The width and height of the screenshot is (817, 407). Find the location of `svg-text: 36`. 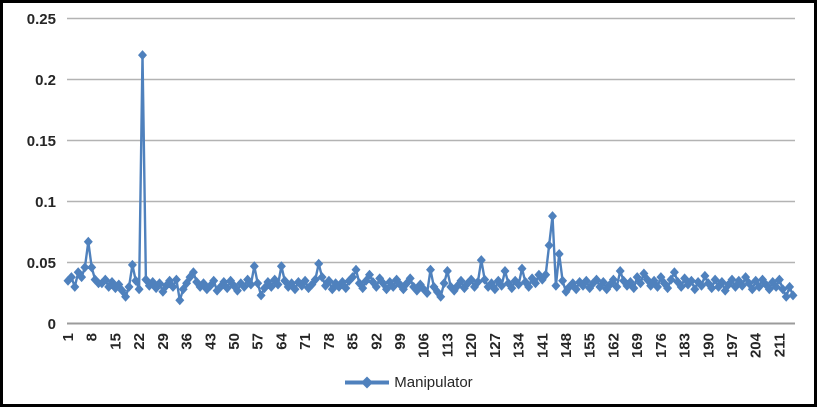

svg-text: 36 is located at coordinates (187, 341).